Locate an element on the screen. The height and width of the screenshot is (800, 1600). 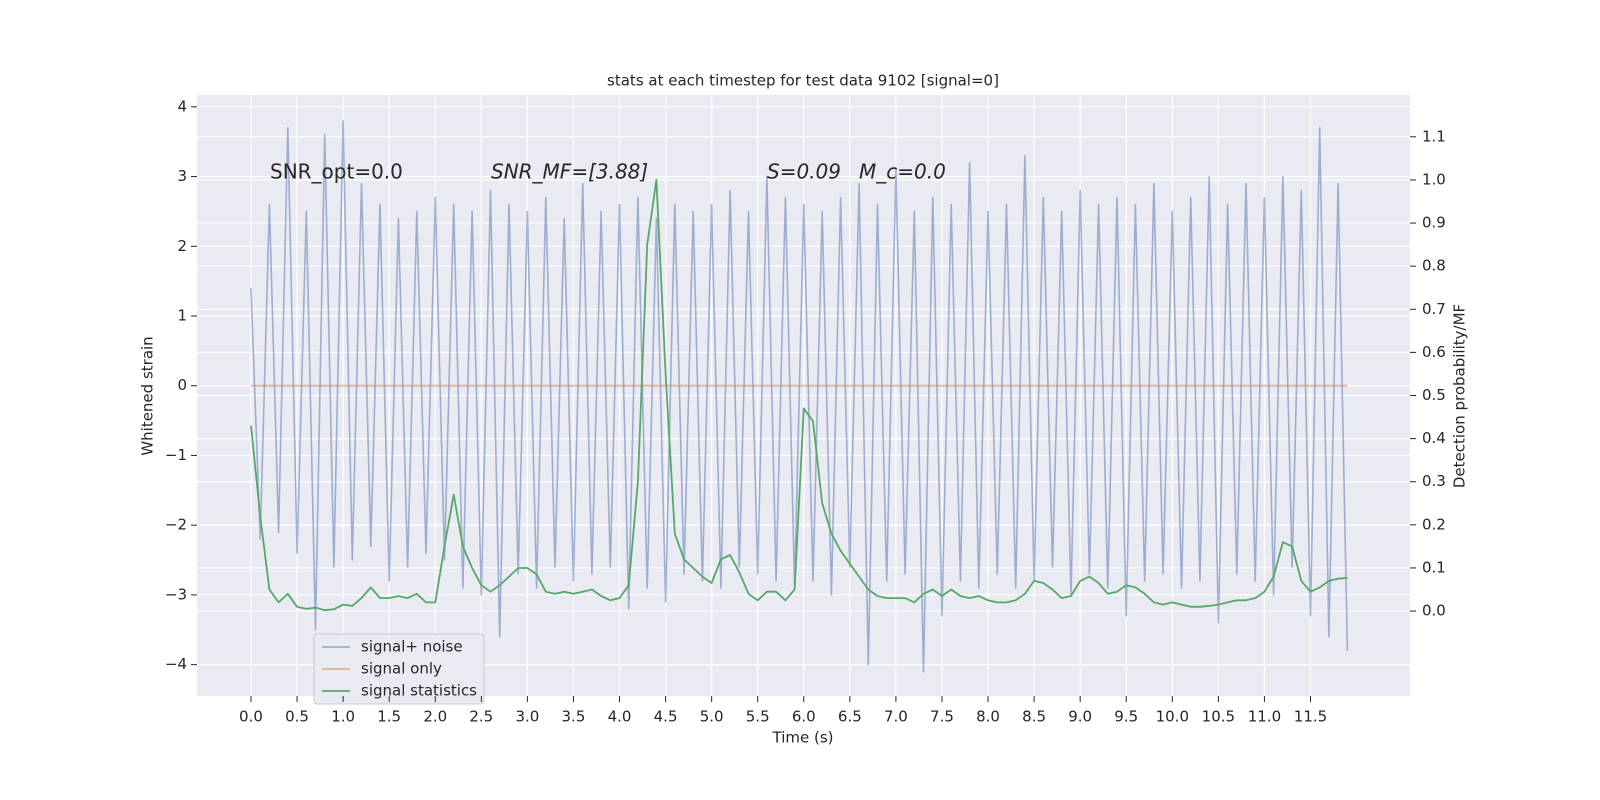
y-tick-label: −4 is located at coordinates (176, 664).